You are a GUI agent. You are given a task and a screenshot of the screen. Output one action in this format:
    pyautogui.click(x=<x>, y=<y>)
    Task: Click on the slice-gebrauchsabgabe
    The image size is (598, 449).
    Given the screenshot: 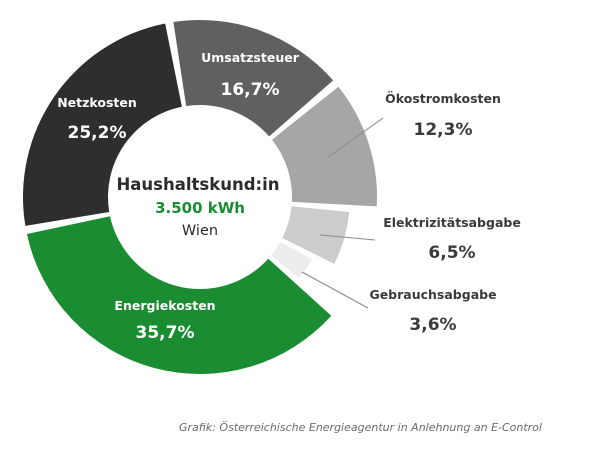 What is the action you would take?
    pyautogui.click(x=291, y=260)
    